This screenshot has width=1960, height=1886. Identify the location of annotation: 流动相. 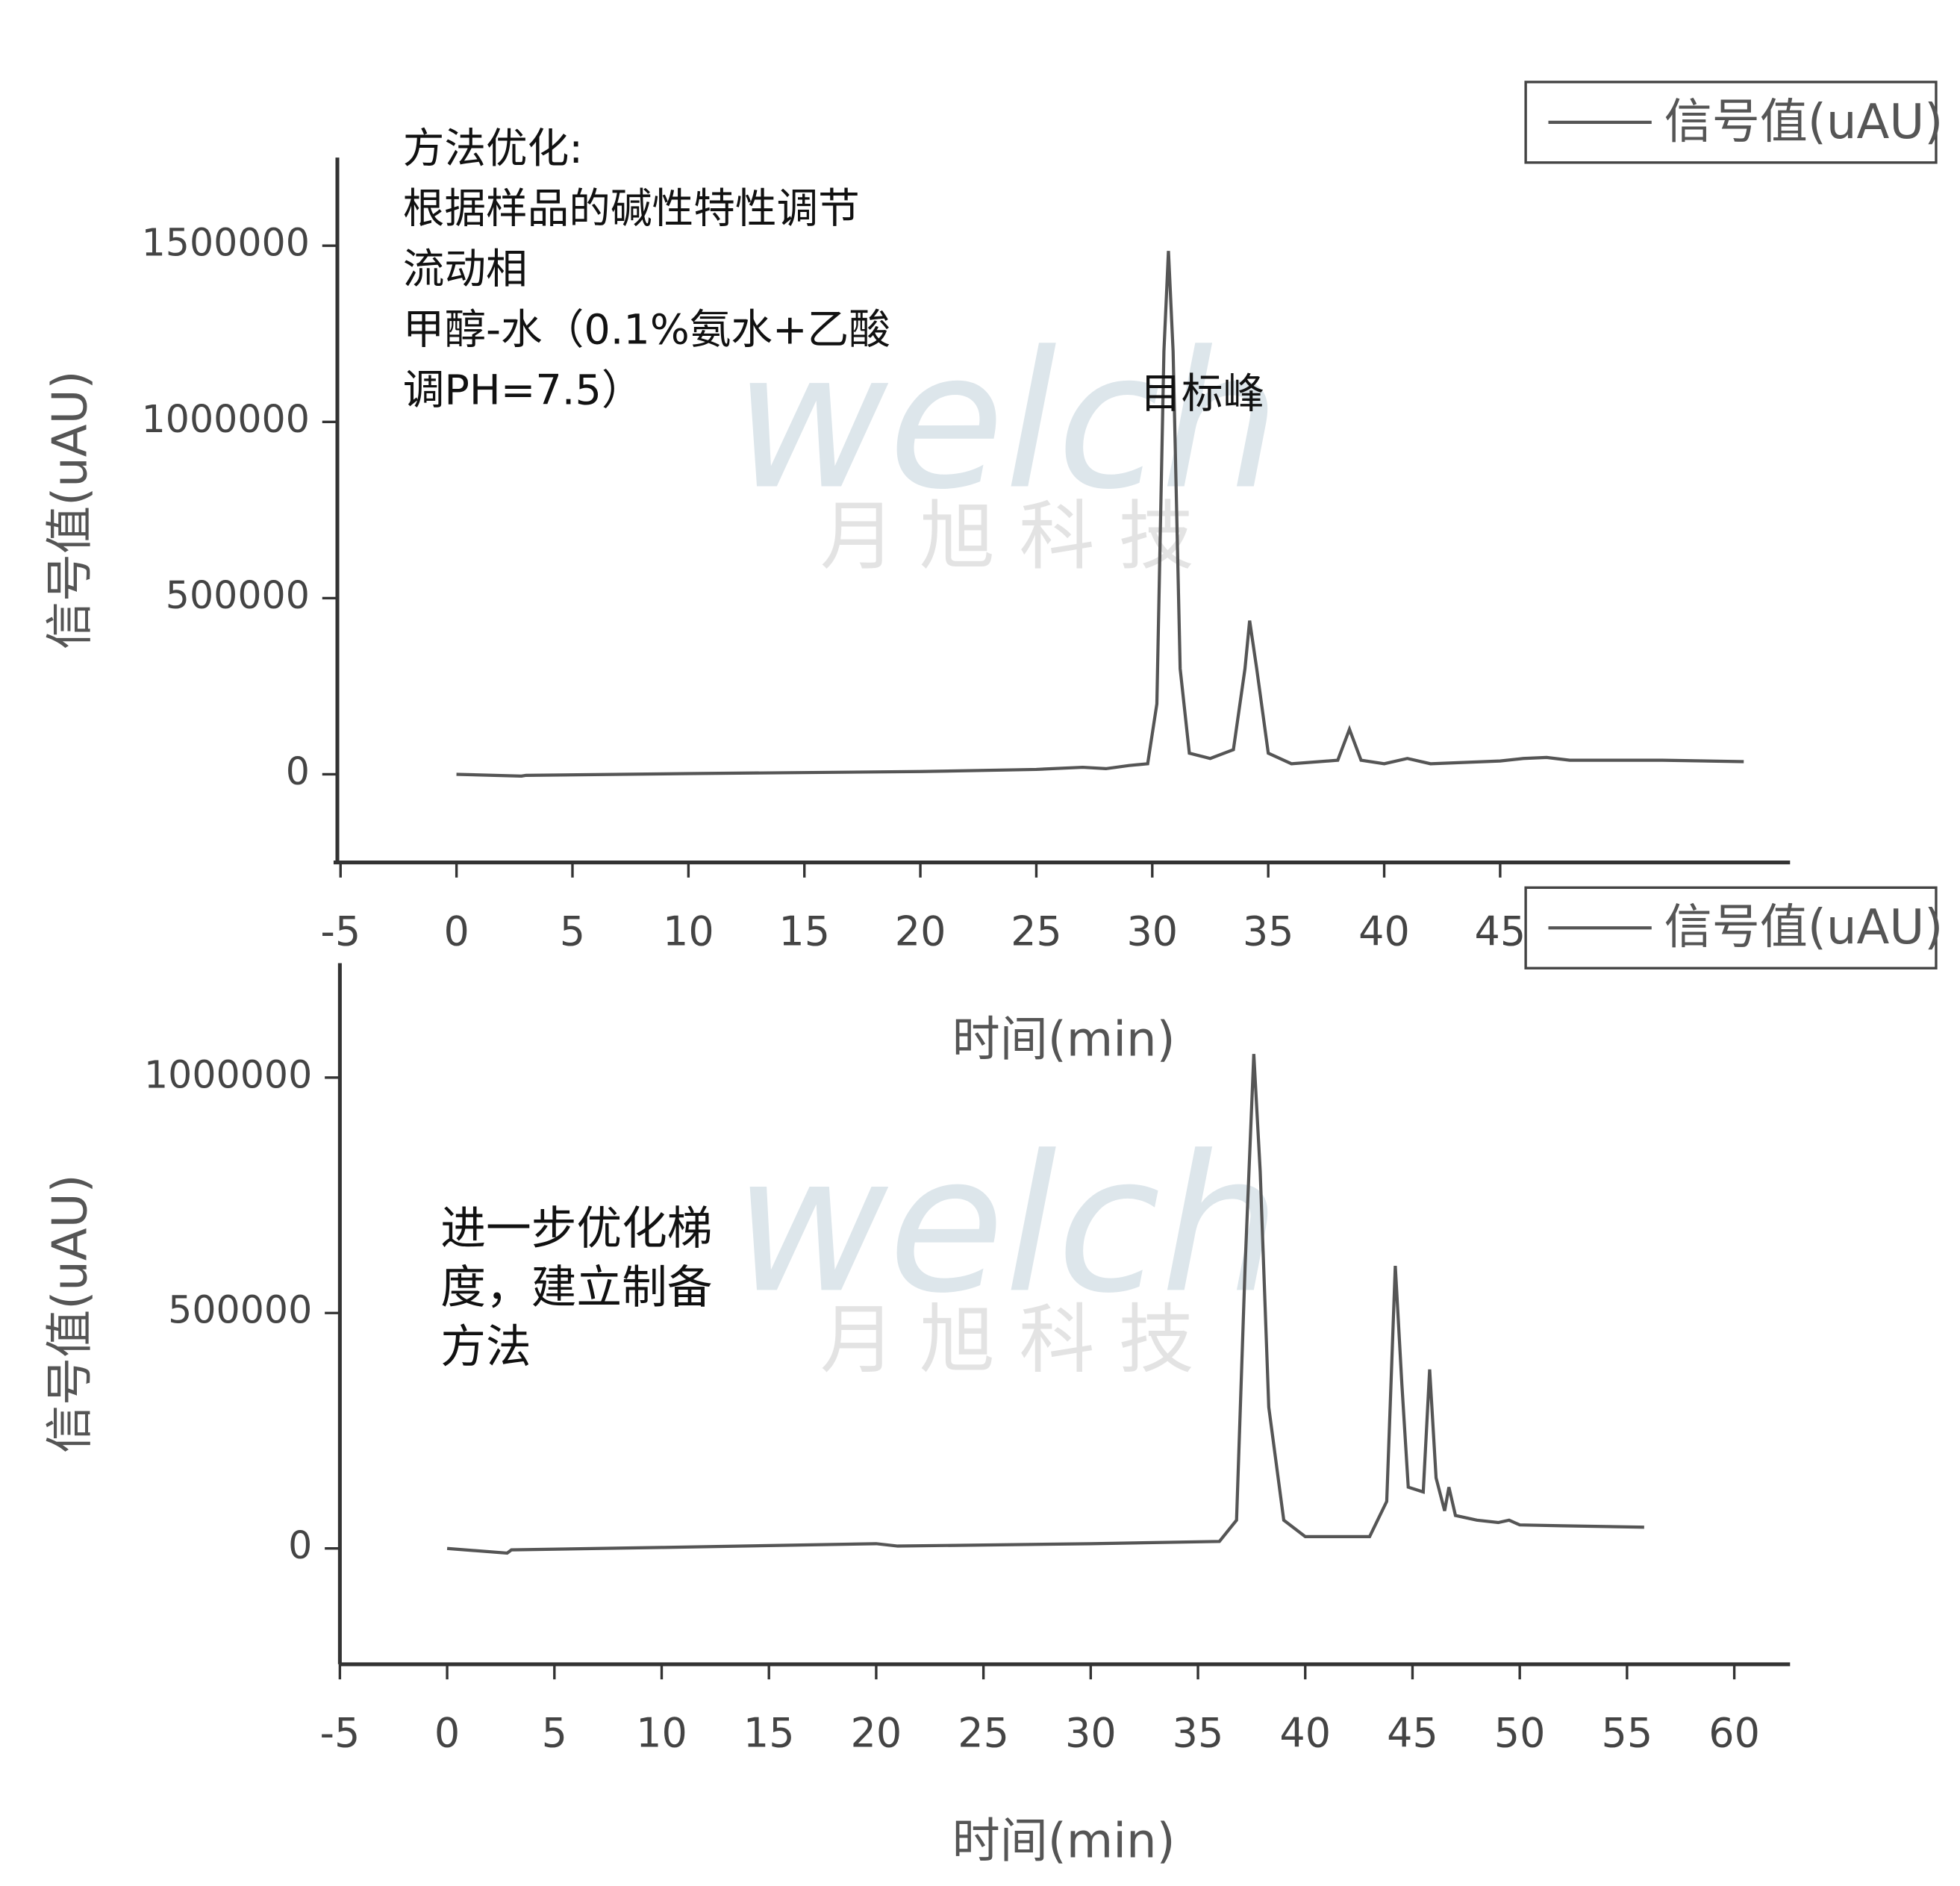
(465, 270).